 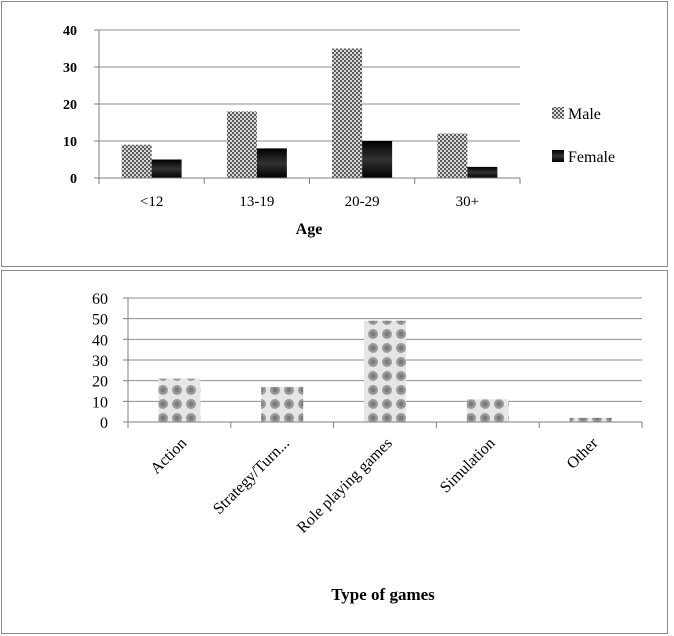 What do you see at coordinates (383, 594) in the screenshot?
I see `x-axis-label: Type of games` at bounding box center [383, 594].